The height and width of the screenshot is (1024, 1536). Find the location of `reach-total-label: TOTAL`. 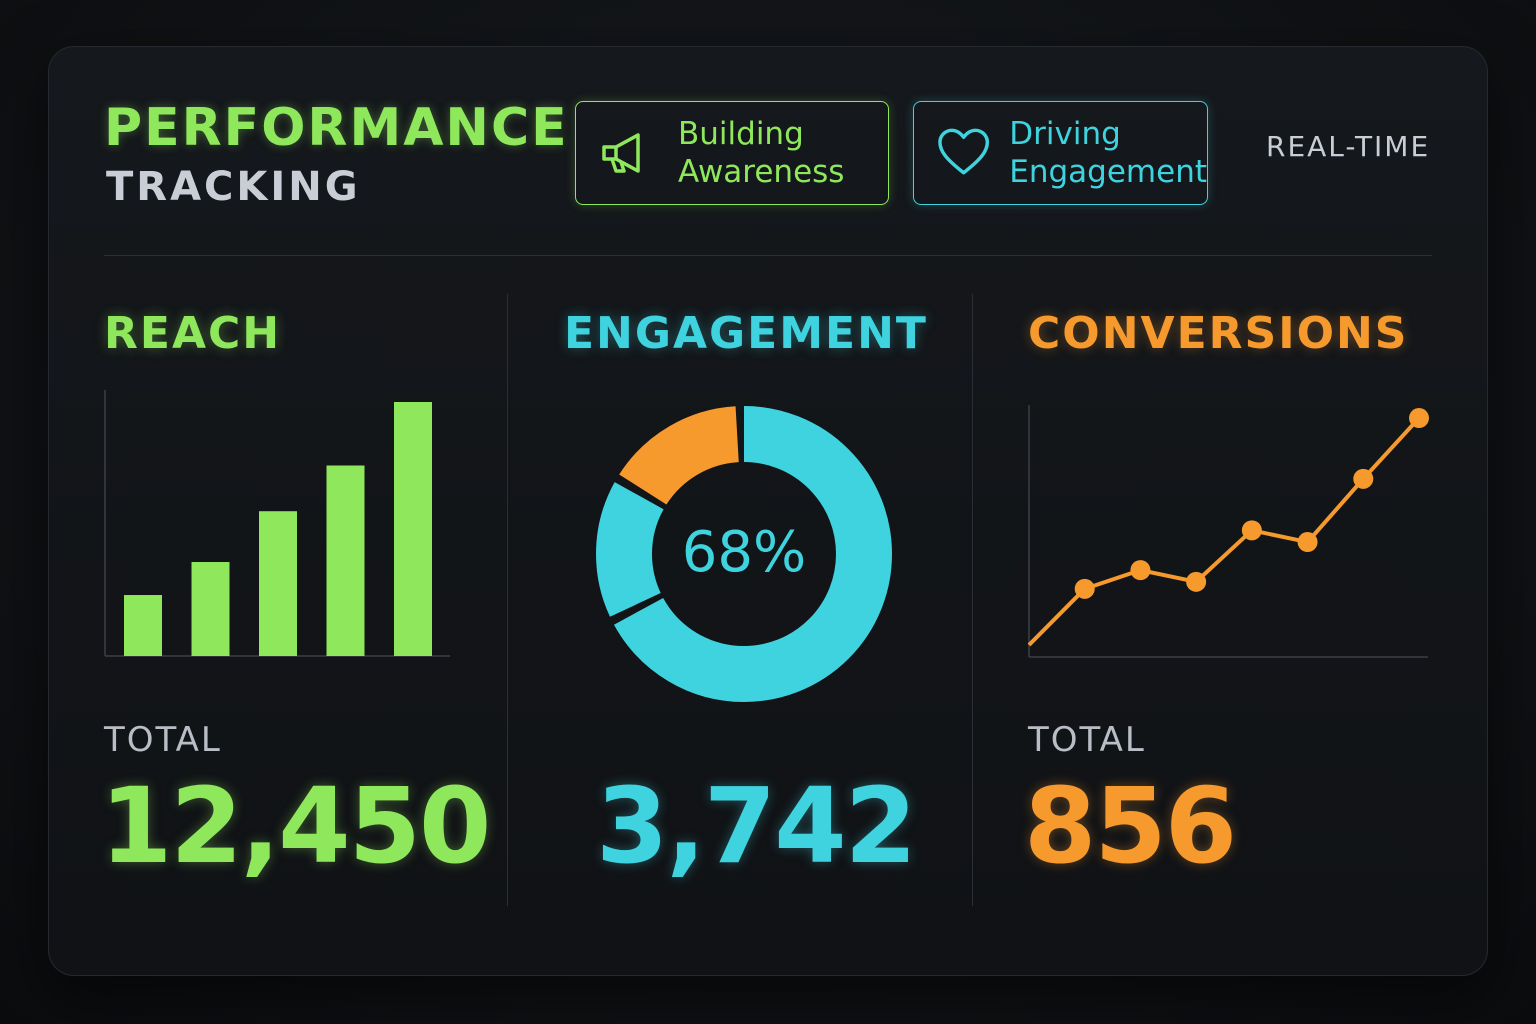

reach-total-label: TOTAL is located at coordinates (163, 740).